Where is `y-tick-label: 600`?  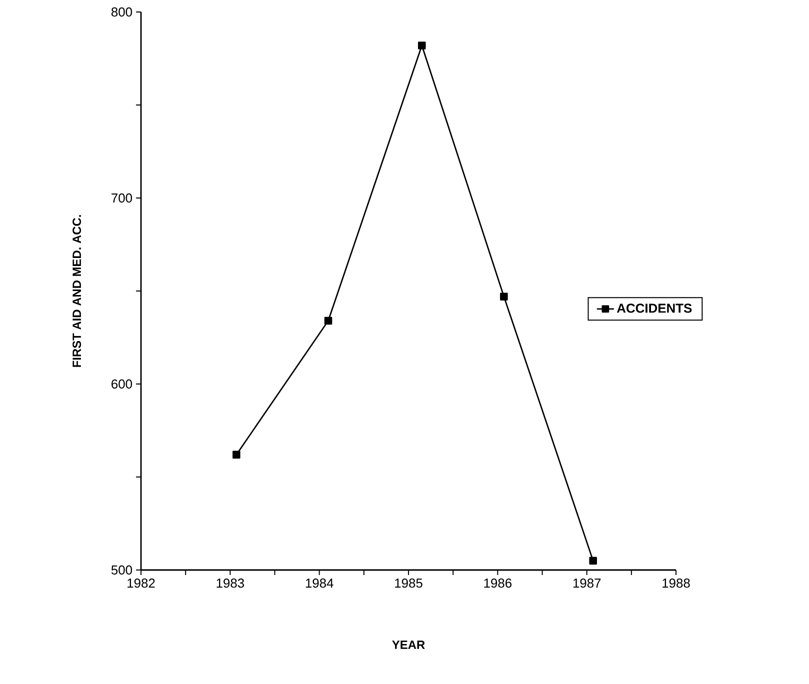
y-tick-label: 600 is located at coordinates (122, 384).